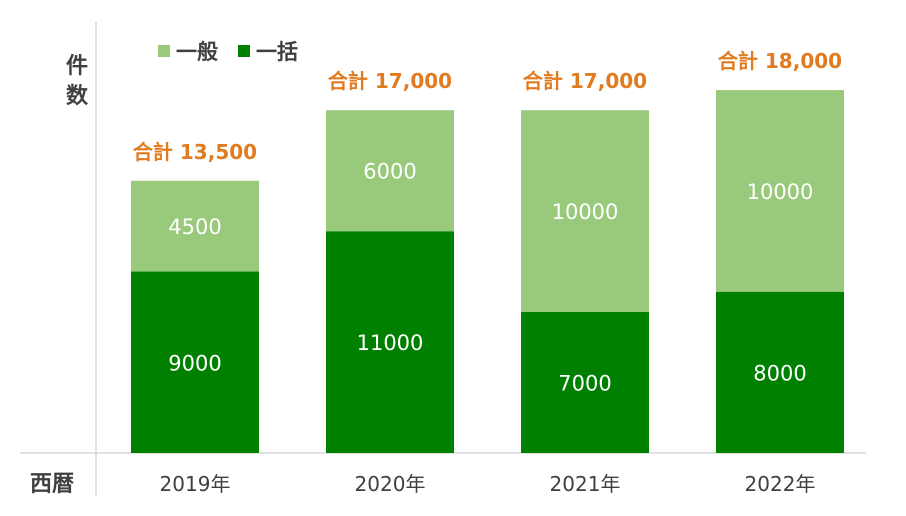 The width and height of the screenshot is (906, 516). Describe the element at coordinates (76, 81) in the screenshot. I see `y-axis-title: 件数` at that location.